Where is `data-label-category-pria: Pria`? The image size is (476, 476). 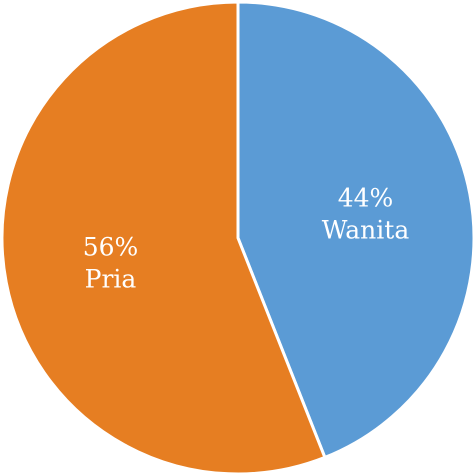 data-label-category-pria: Pria is located at coordinates (111, 278).